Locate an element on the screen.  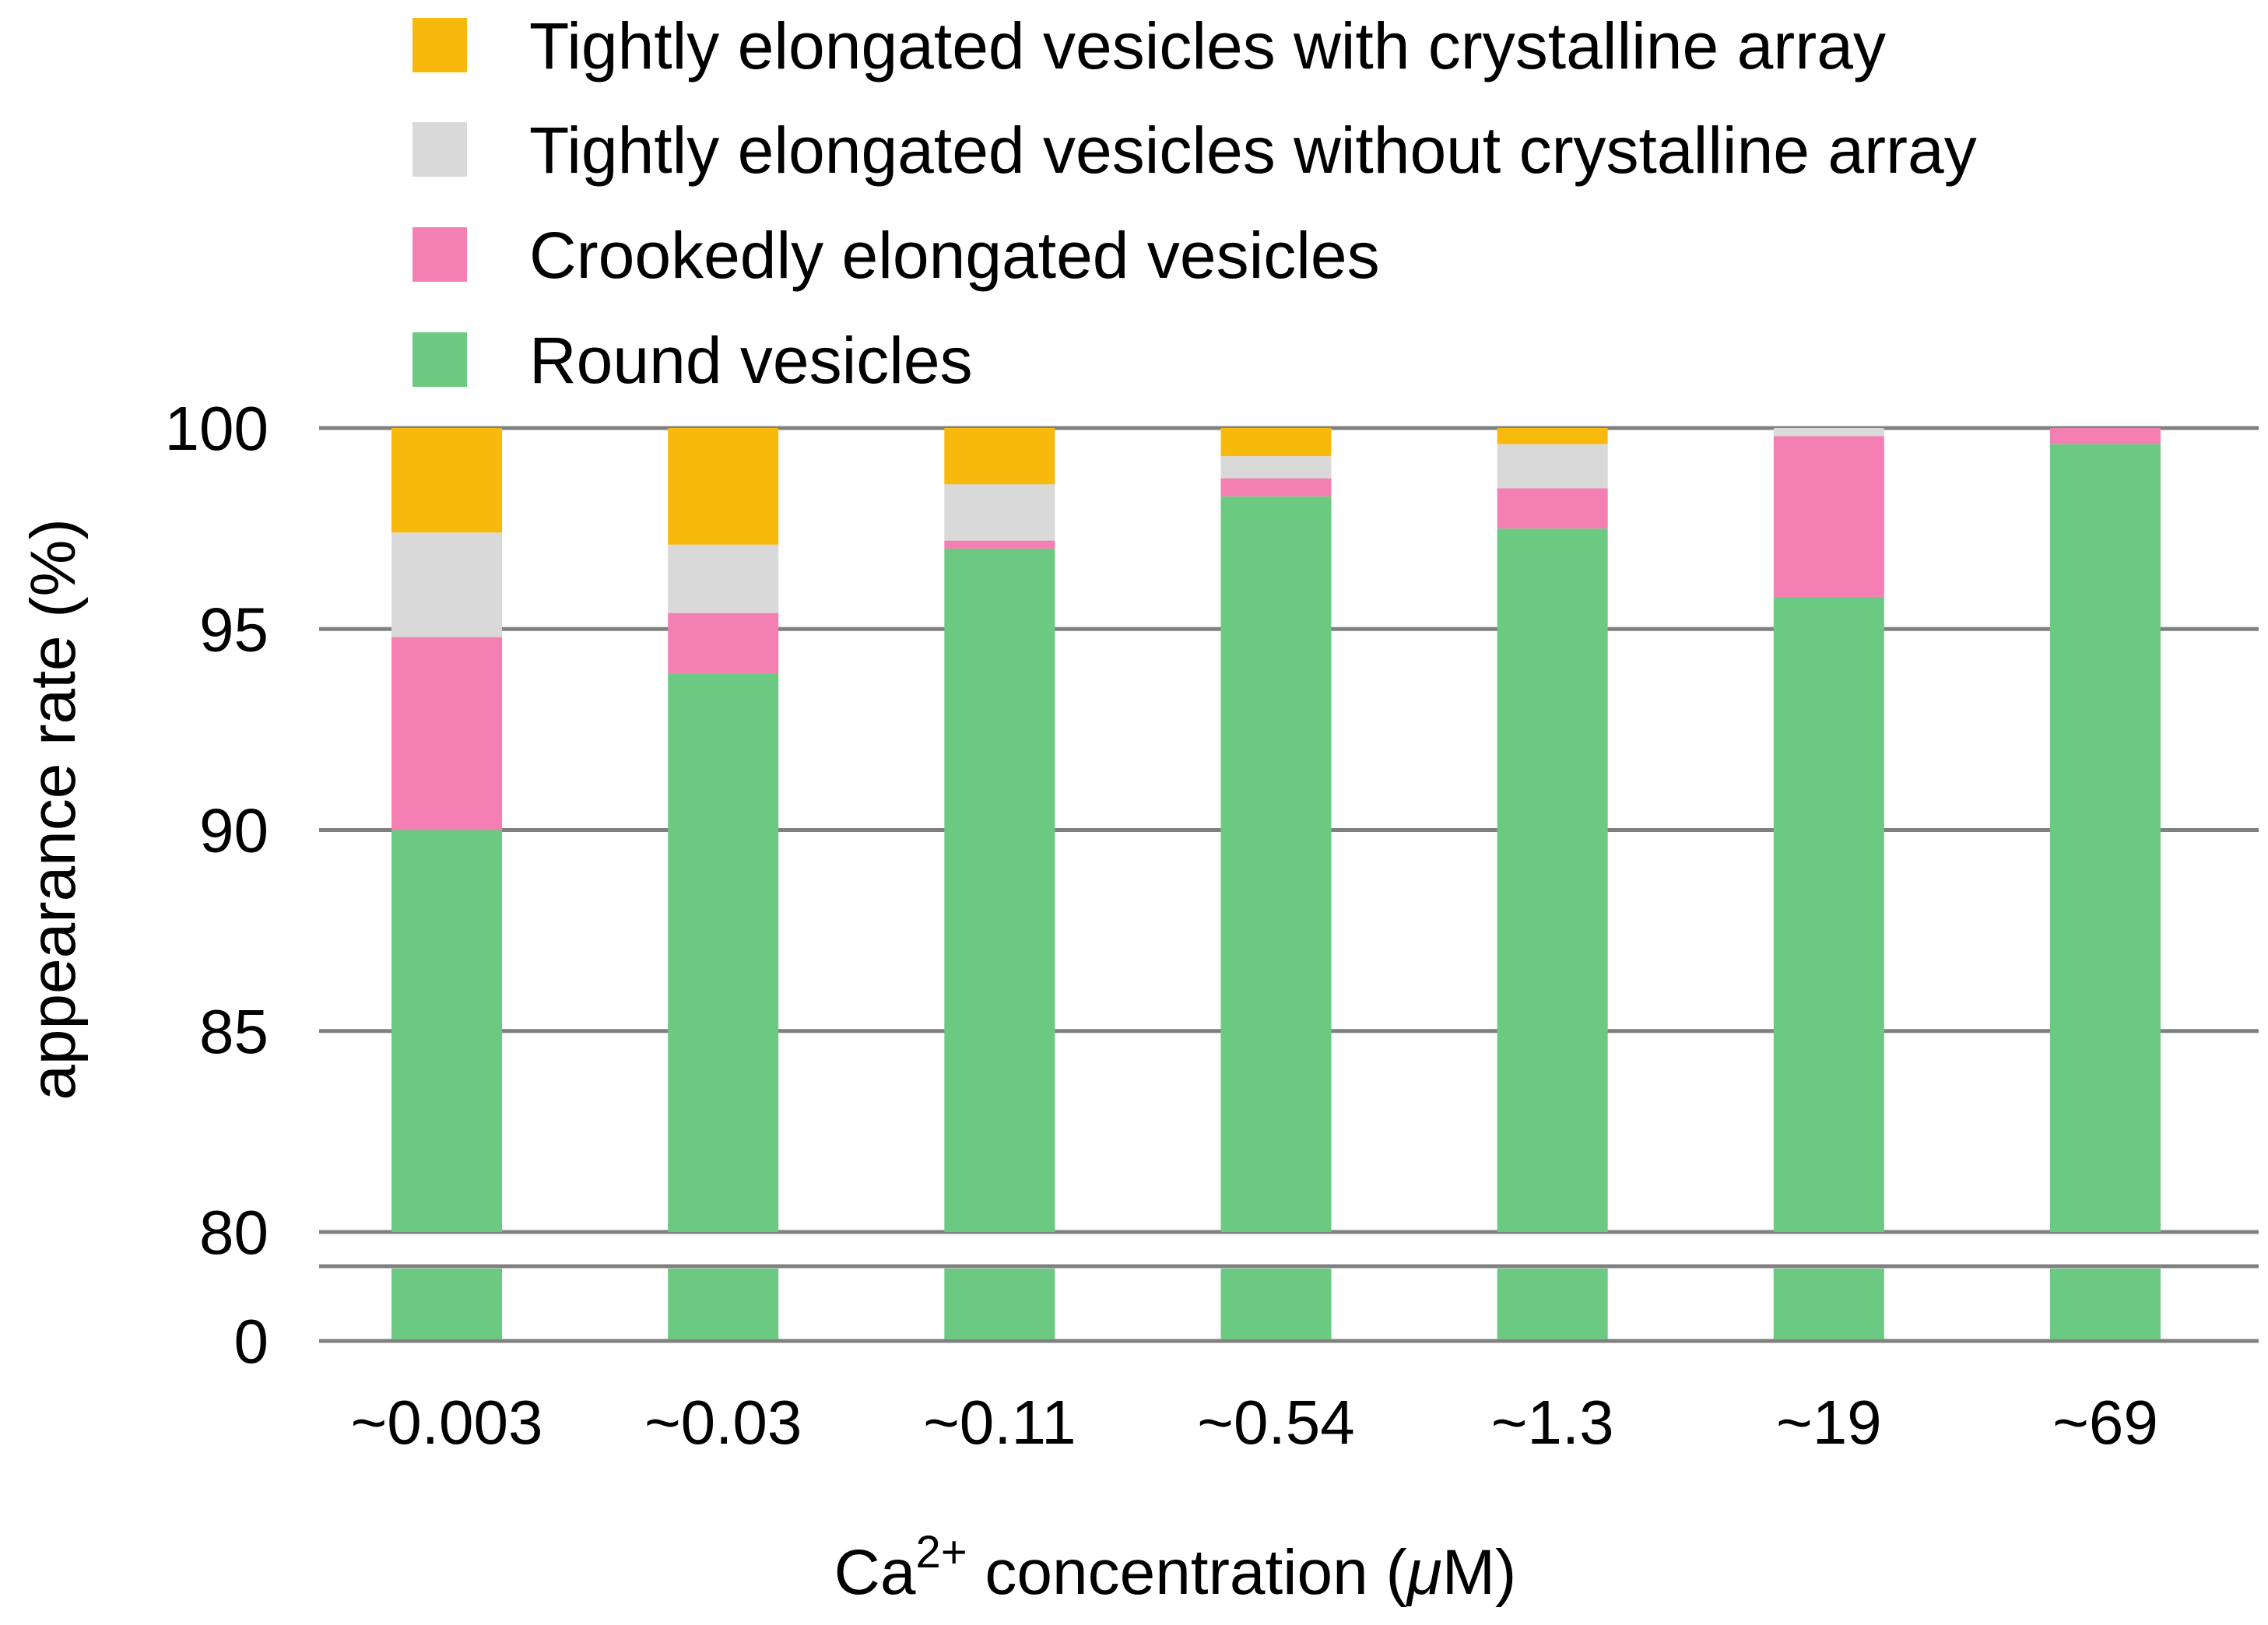
x-tick-label: ~0.11 is located at coordinates (999, 1422).